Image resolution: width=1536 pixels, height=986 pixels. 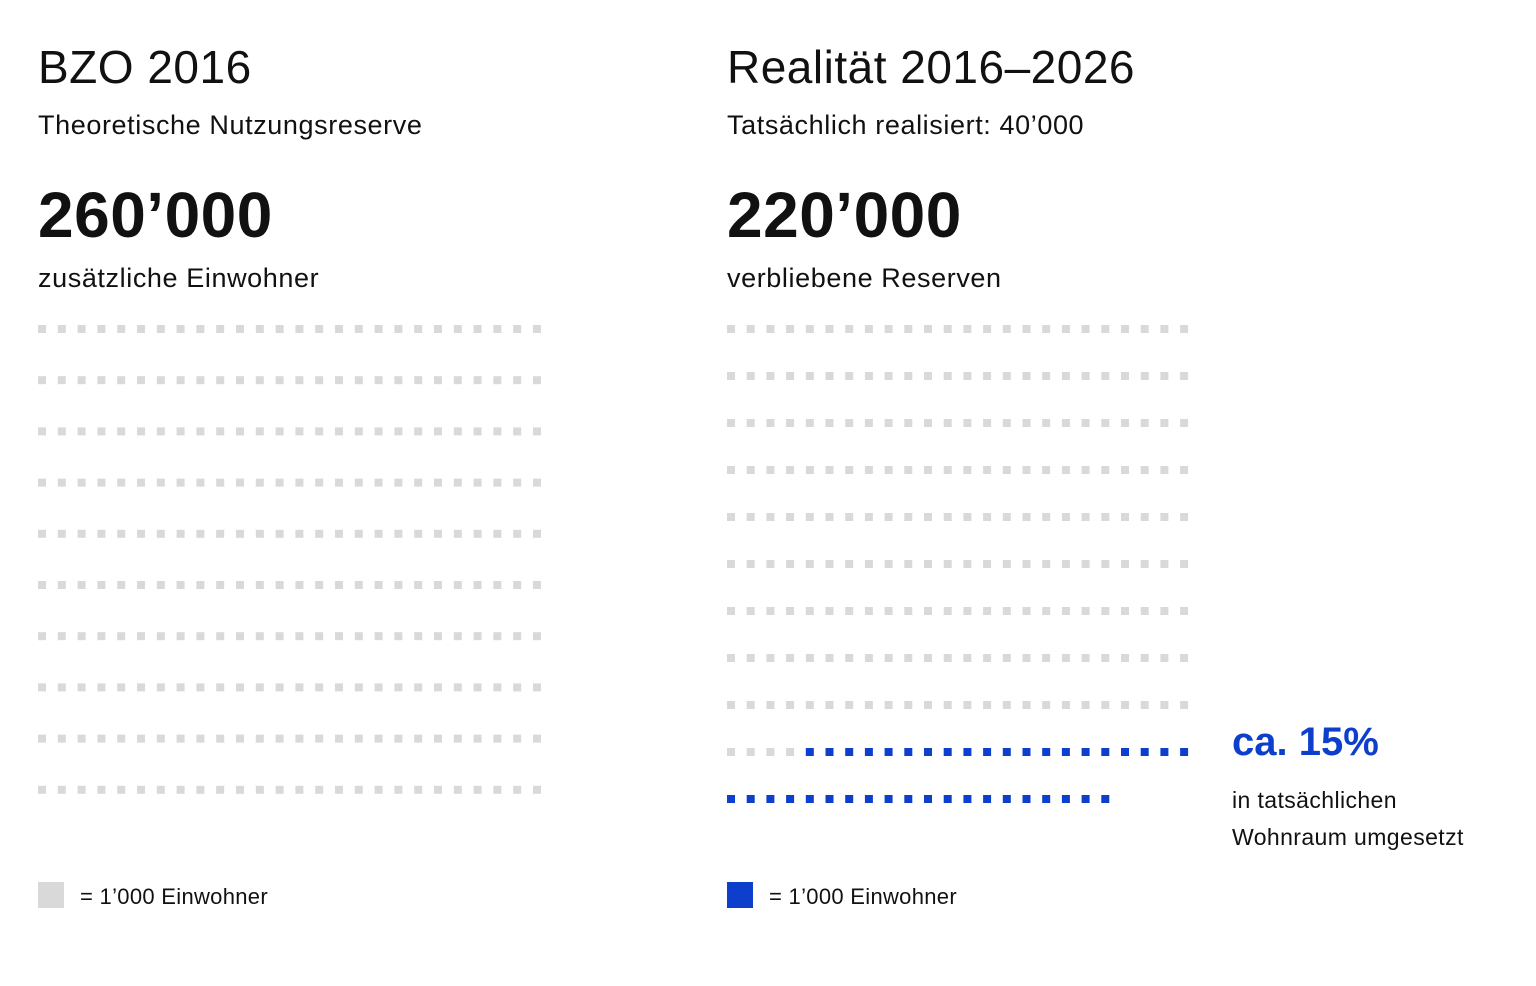 What do you see at coordinates (1348, 837) in the screenshot?
I see `share-note-line-2: Wohnraum umgesetzt` at bounding box center [1348, 837].